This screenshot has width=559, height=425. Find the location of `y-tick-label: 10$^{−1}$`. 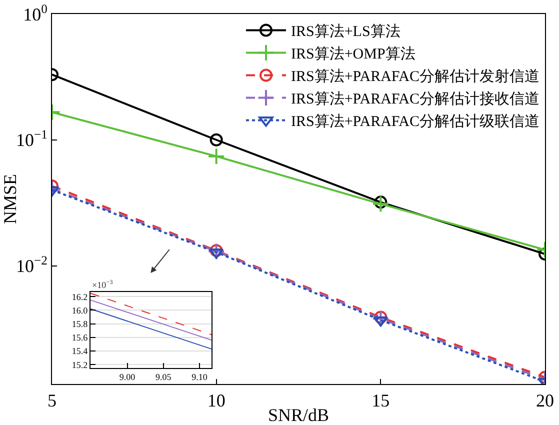

y-tick-label: 10$^{−1}$ is located at coordinates (32, 139).